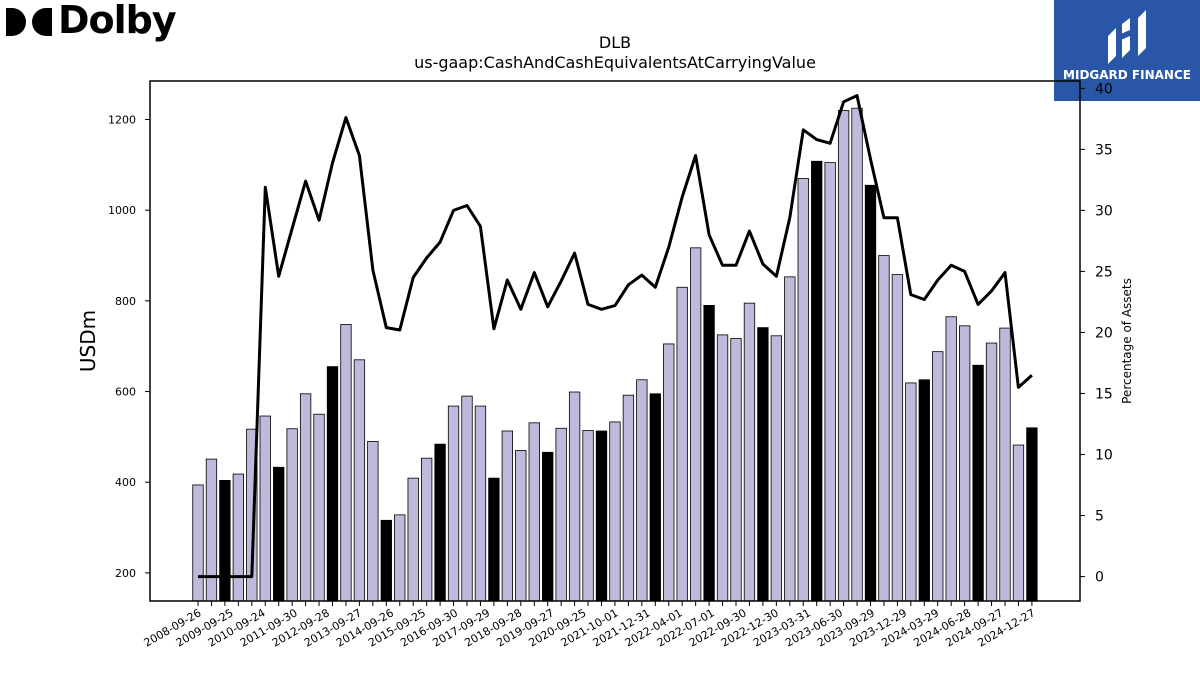 The width and height of the screenshot is (1200, 675). I want to click on y-axis-left: 200 400 600 800 1000 1200, so click(129, 347).